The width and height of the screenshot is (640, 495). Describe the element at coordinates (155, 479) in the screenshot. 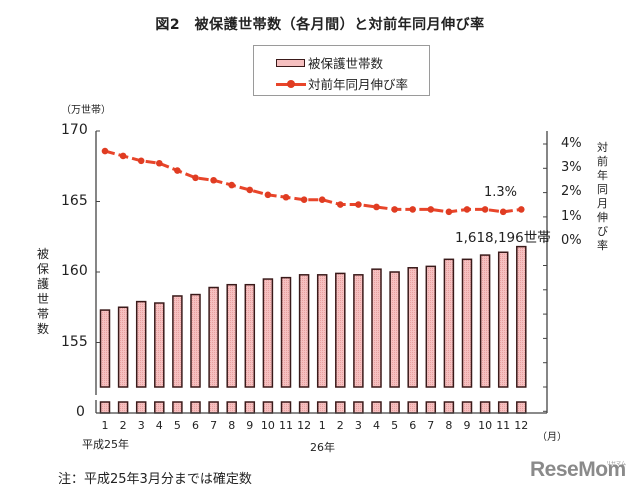

I see `footnote: 注：平成25年3月分までは確定数` at that location.